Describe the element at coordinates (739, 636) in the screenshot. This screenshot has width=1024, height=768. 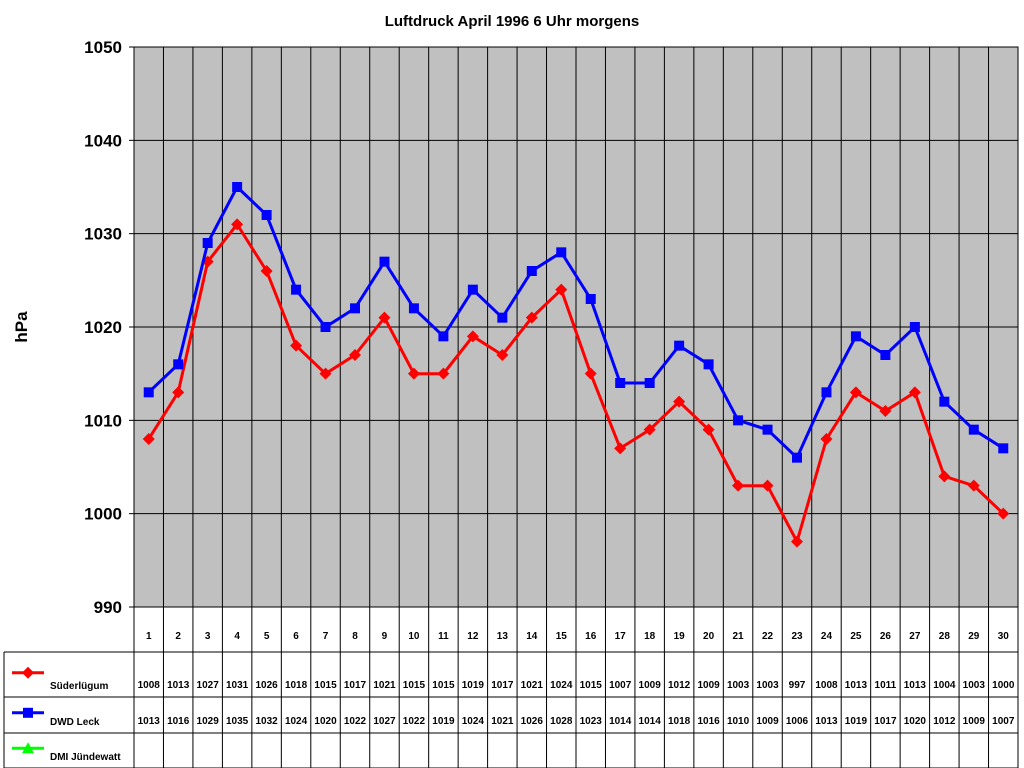
I see `x-tick-label: 21` at that location.